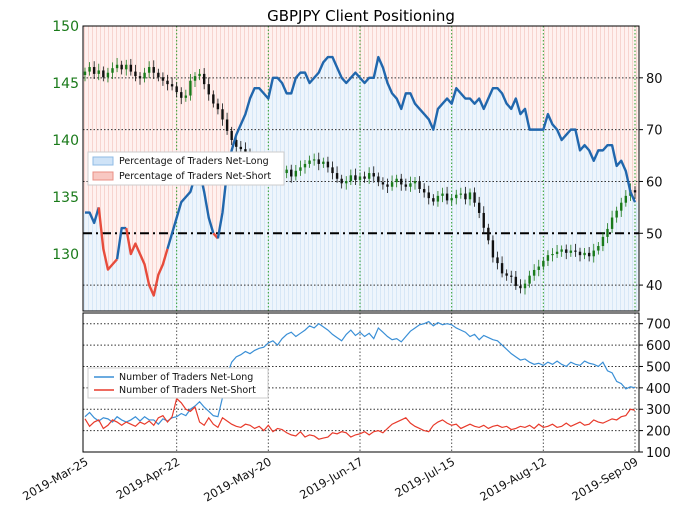 This screenshot has height=519, width=680. Describe the element at coordinates (65, 84) in the screenshot. I see `price-tick-label: 145` at that location.